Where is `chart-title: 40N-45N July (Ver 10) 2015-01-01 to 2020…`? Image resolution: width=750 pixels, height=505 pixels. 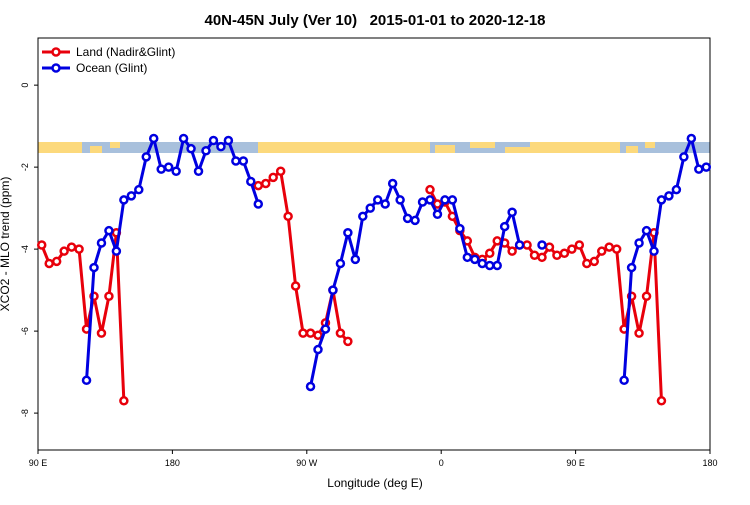
chart-title: 40N-45N July (Ver 10) 2015-01-01 to 2020… is located at coordinates (374, 20).